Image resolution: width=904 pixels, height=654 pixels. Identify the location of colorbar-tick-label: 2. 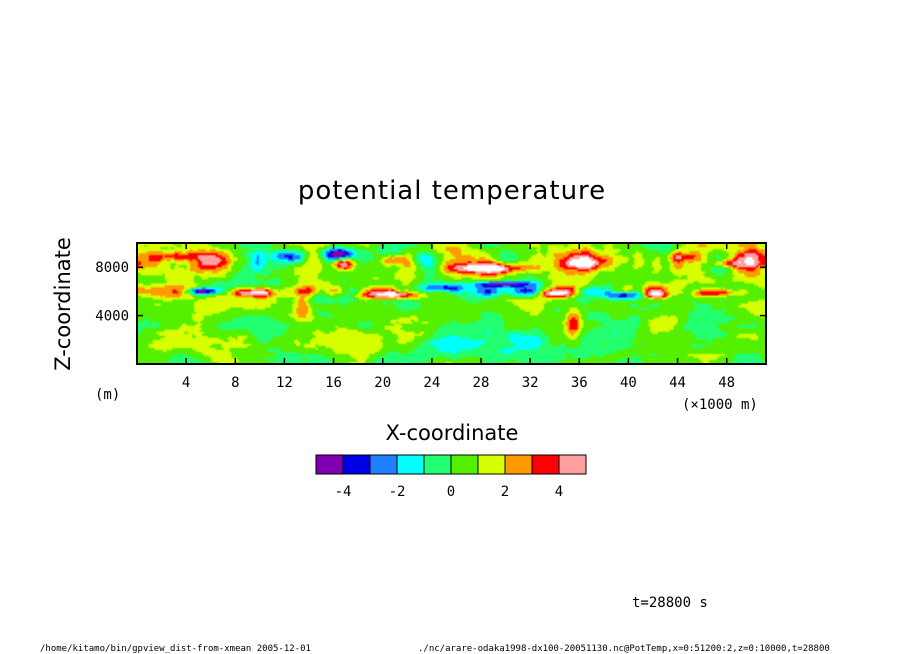
(505, 492).